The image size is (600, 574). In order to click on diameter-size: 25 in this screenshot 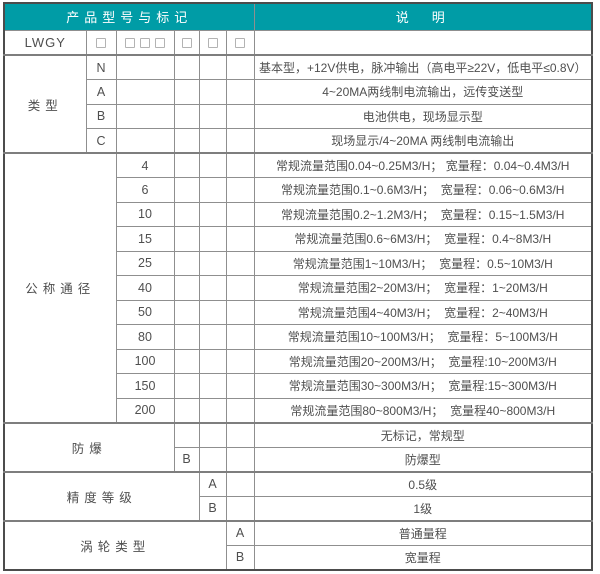, I will do `click(145, 263)`.